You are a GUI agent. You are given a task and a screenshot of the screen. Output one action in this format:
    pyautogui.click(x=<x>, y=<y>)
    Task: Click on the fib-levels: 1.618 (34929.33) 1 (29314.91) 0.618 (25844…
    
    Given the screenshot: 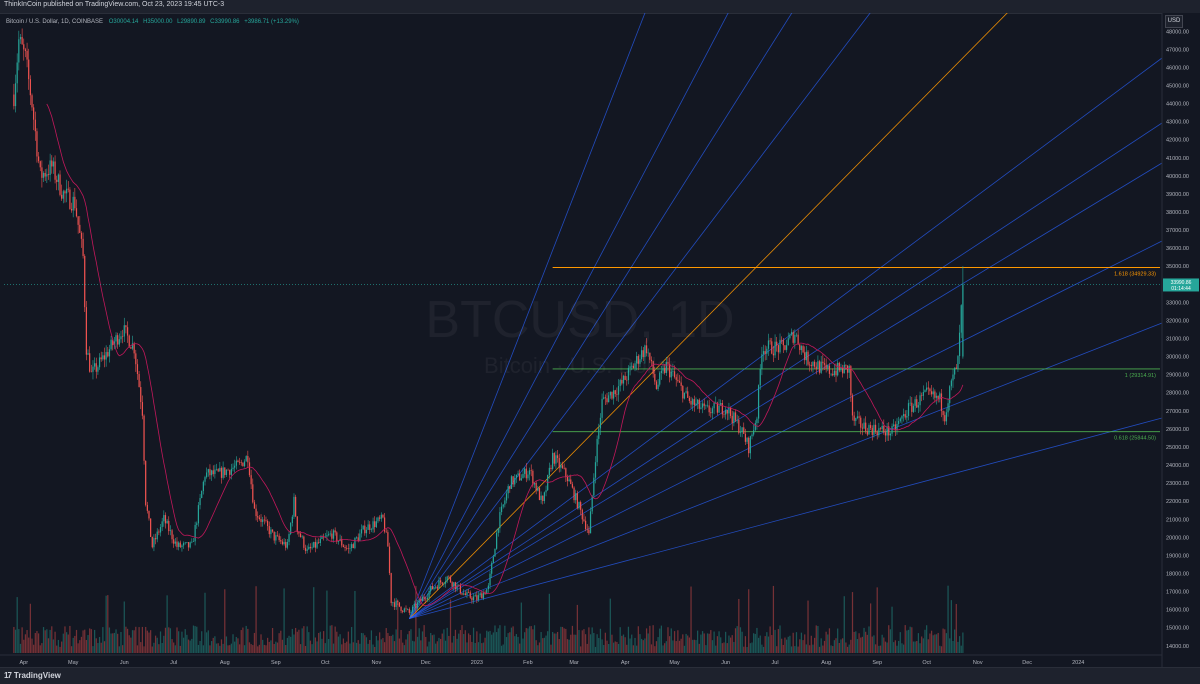 What is the action you would take?
    pyautogui.click(x=856, y=354)
    